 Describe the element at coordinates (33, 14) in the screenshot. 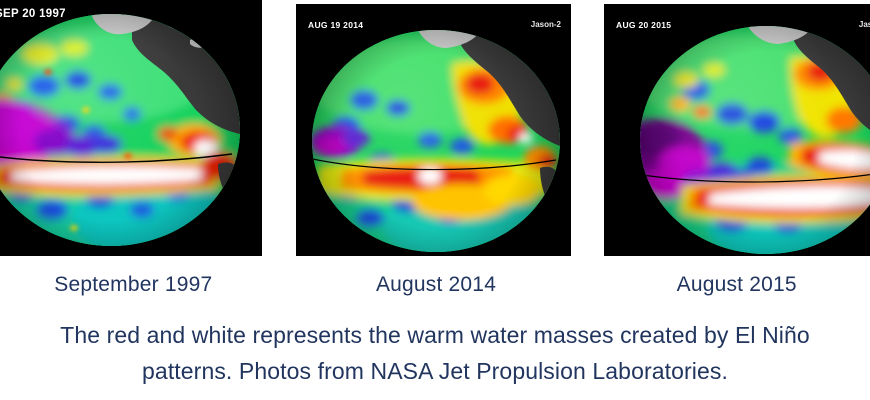

I see `panel-date-overlay-1997: SEP 20 1997` at that location.